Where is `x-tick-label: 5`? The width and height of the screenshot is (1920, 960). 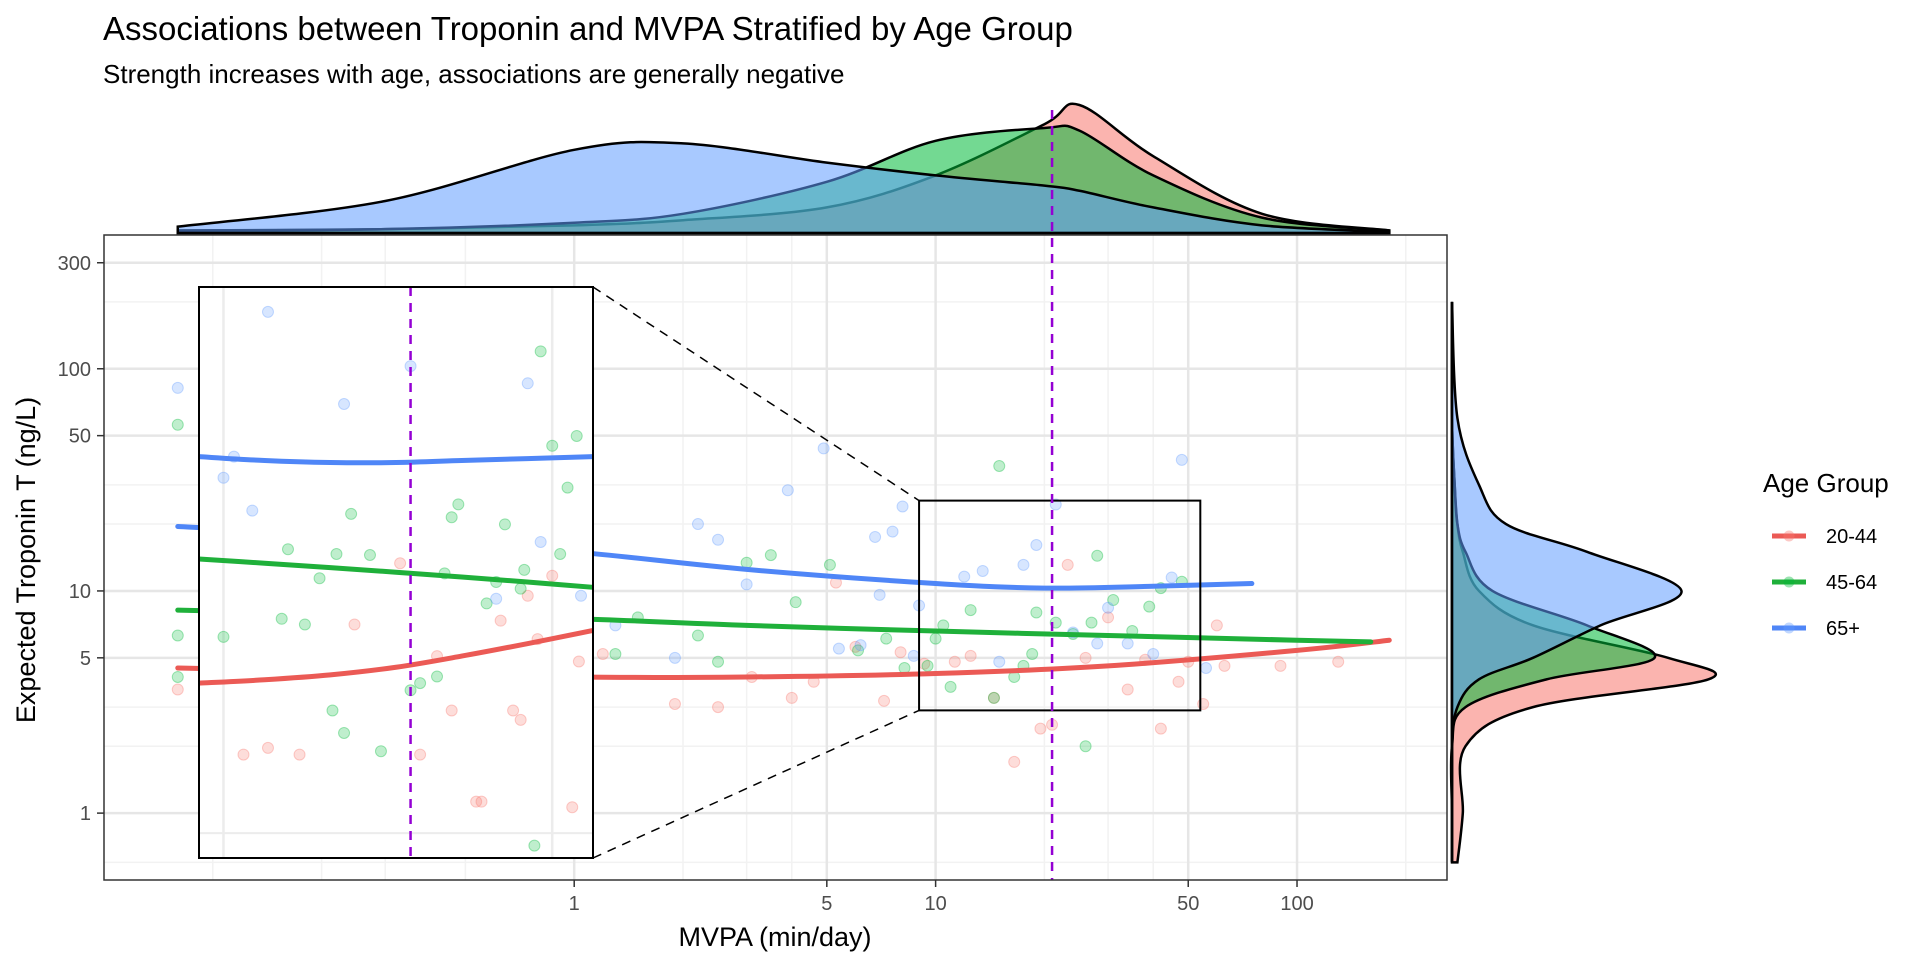
x-tick-label: 5 is located at coordinates (826, 904).